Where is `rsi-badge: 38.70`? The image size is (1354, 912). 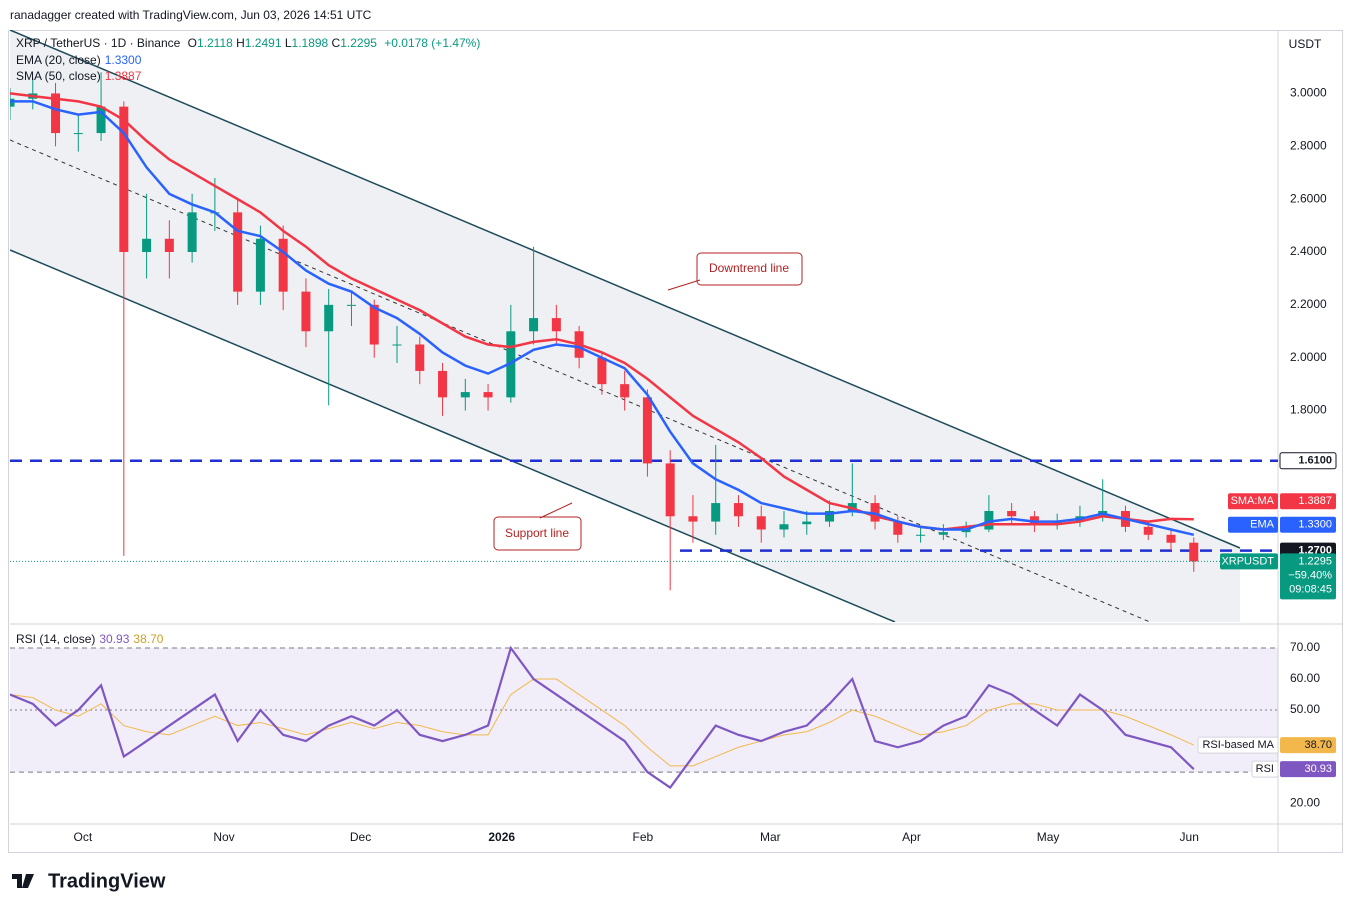 rsi-badge: 38.70 is located at coordinates (1318, 745).